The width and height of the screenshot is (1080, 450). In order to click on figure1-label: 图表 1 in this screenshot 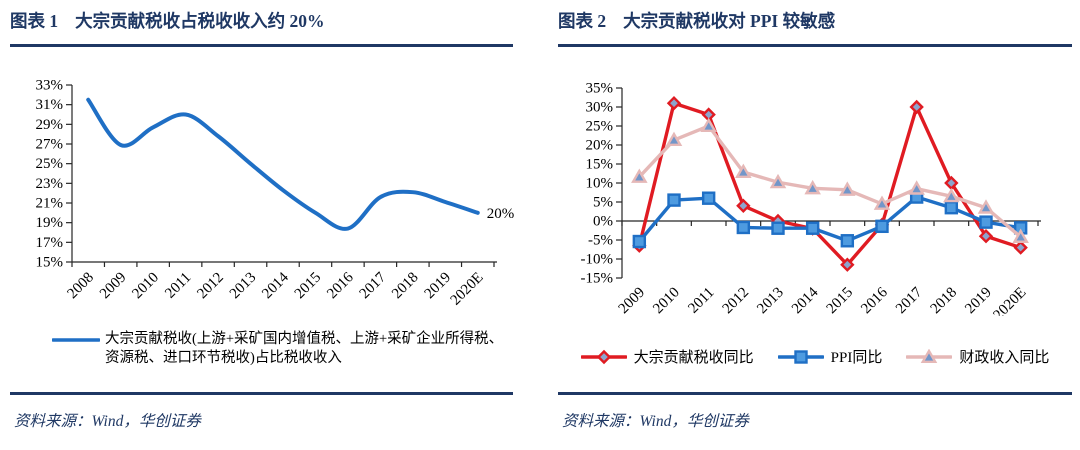, I will do `click(34, 21)`.